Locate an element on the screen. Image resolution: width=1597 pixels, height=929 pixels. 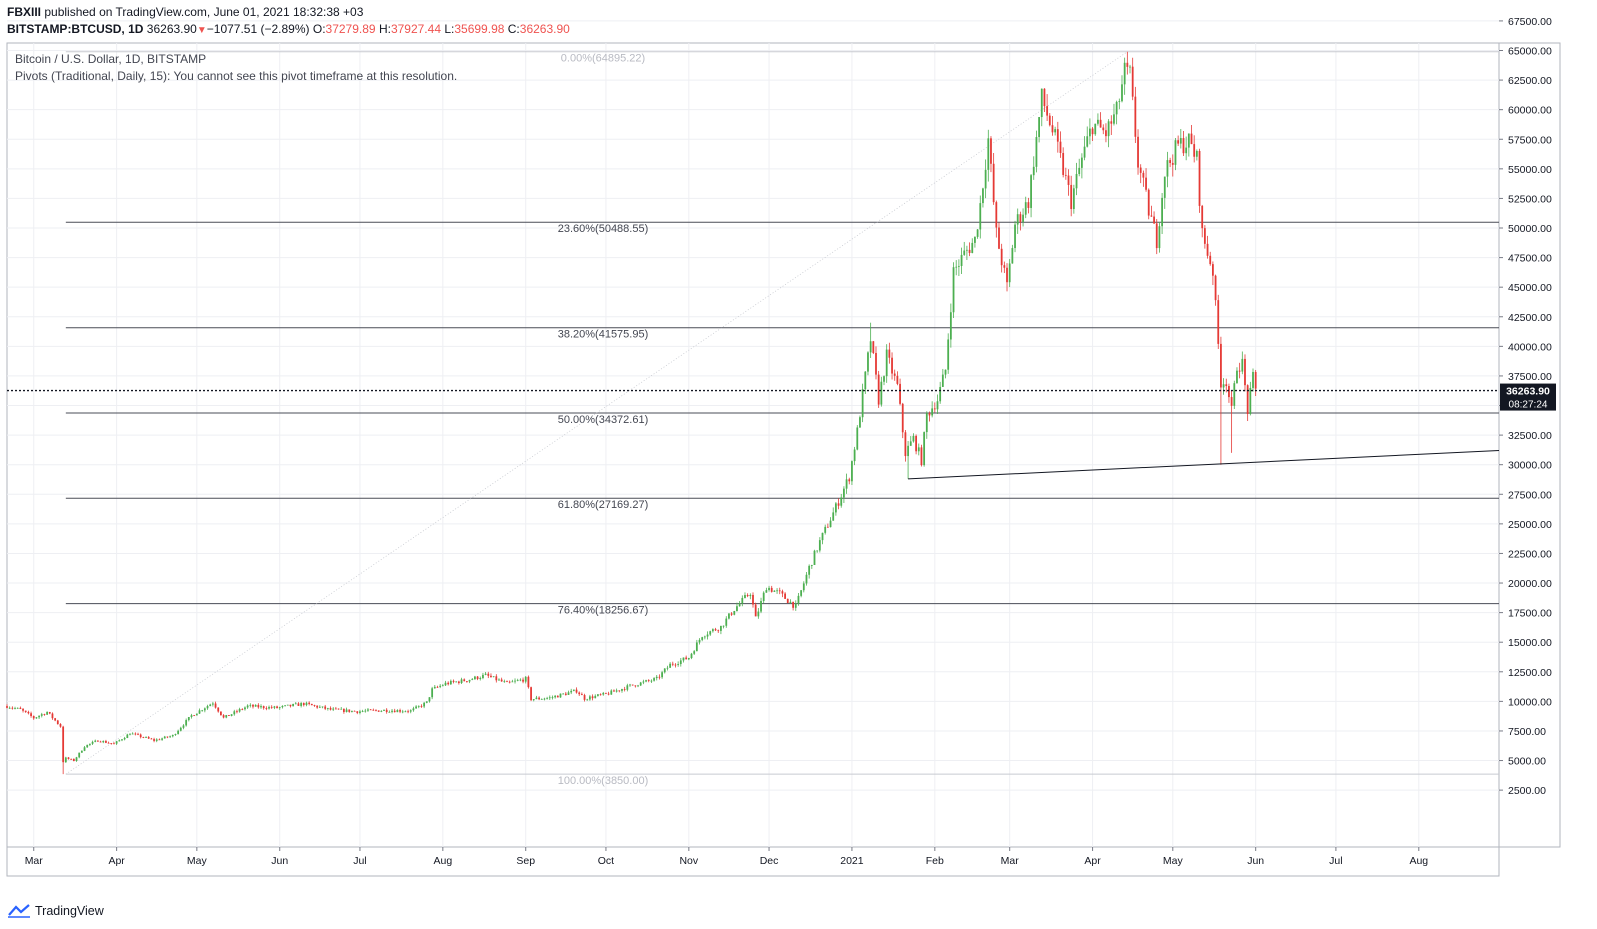
x-tick-label: Aug is located at coordinates (1418, 861).